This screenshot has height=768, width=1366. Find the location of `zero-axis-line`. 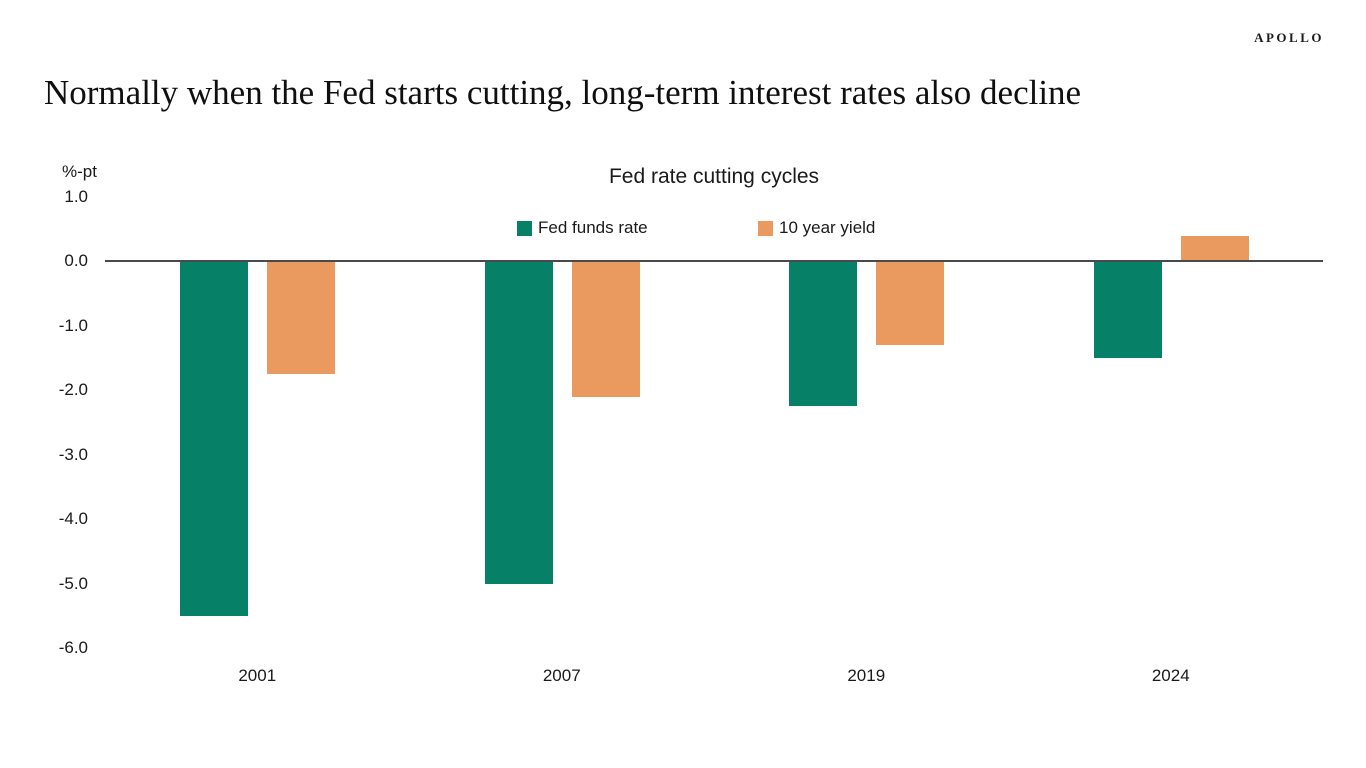

zero-axis-line is located at coordinates (714, 261).